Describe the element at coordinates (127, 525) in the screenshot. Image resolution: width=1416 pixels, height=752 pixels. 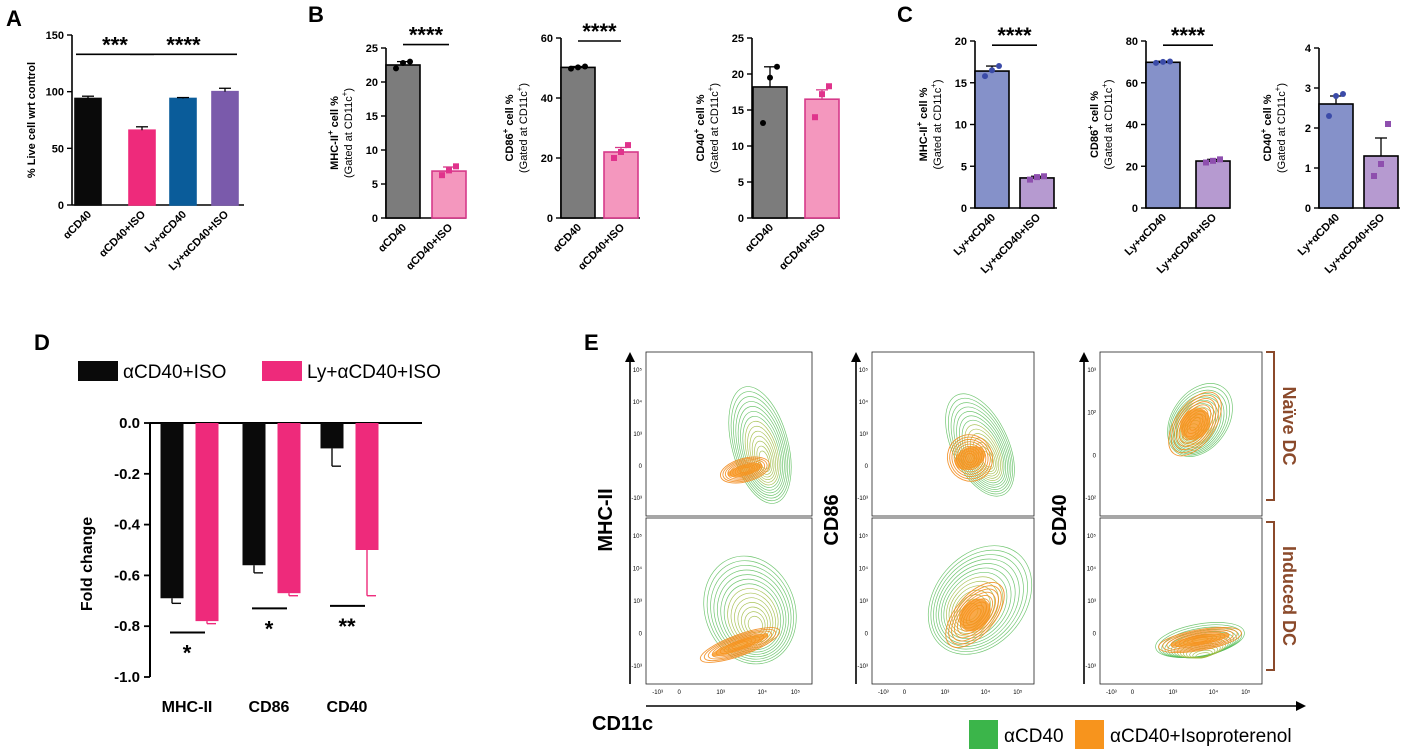
I see `y-tick-label: -0.4` at that location.